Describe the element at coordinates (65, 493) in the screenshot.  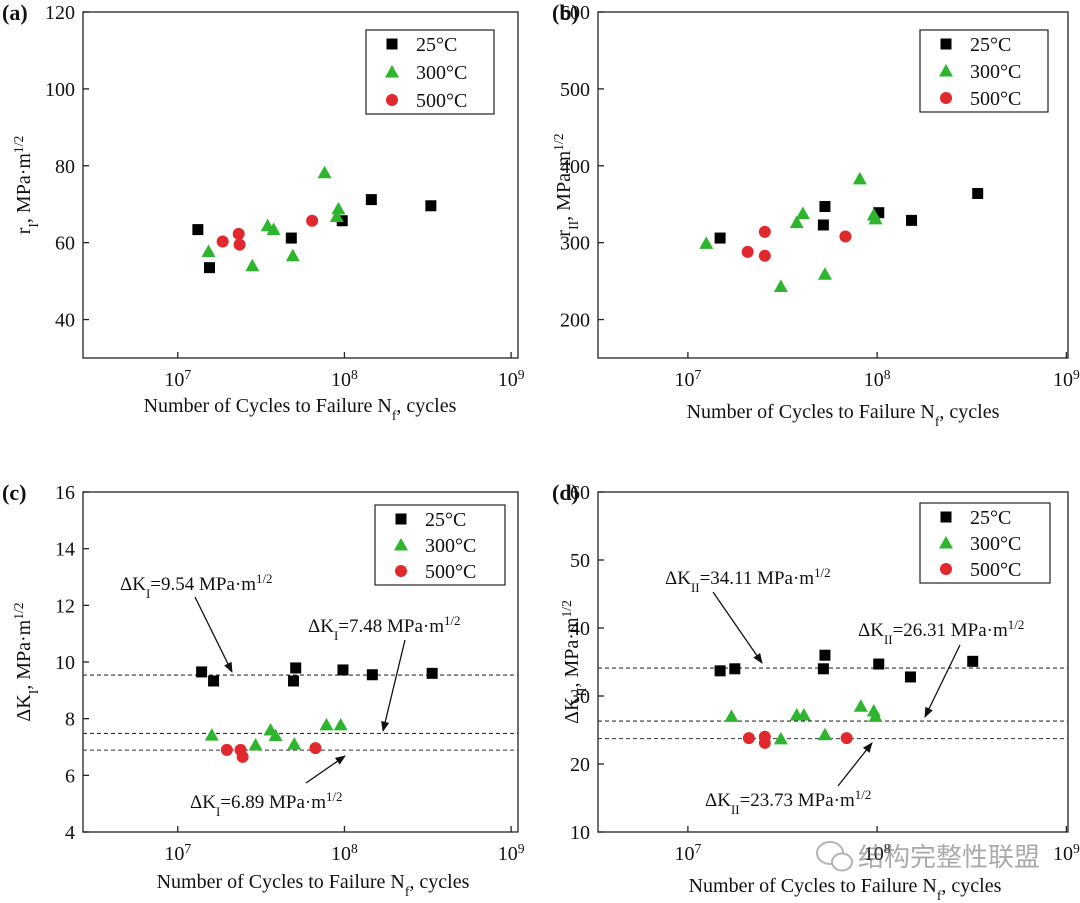
I see `y-tick-label: 16` at that location.